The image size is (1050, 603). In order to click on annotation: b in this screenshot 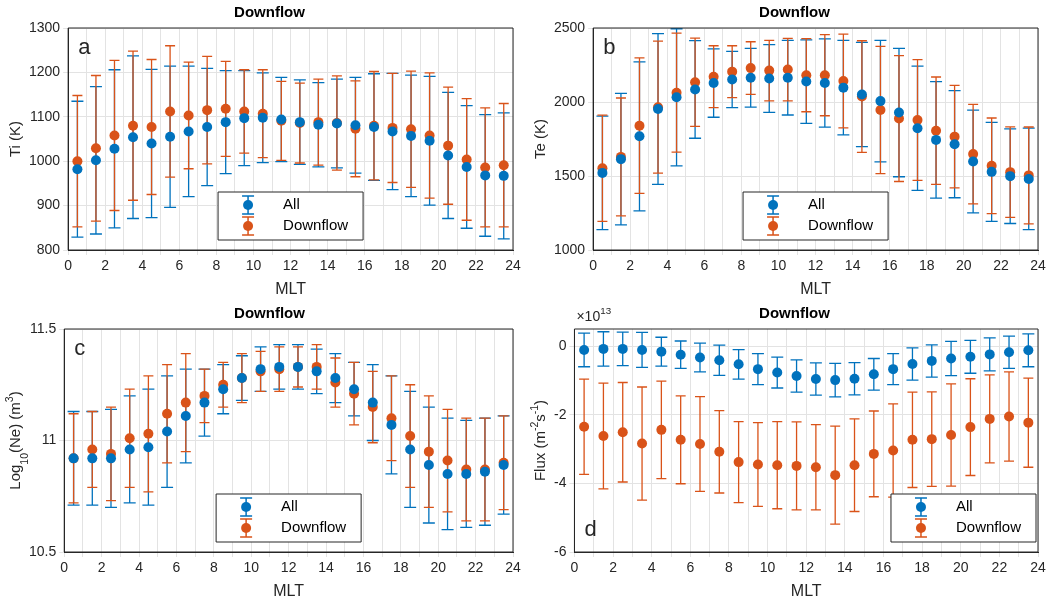, I will do `click(609, 47)`.